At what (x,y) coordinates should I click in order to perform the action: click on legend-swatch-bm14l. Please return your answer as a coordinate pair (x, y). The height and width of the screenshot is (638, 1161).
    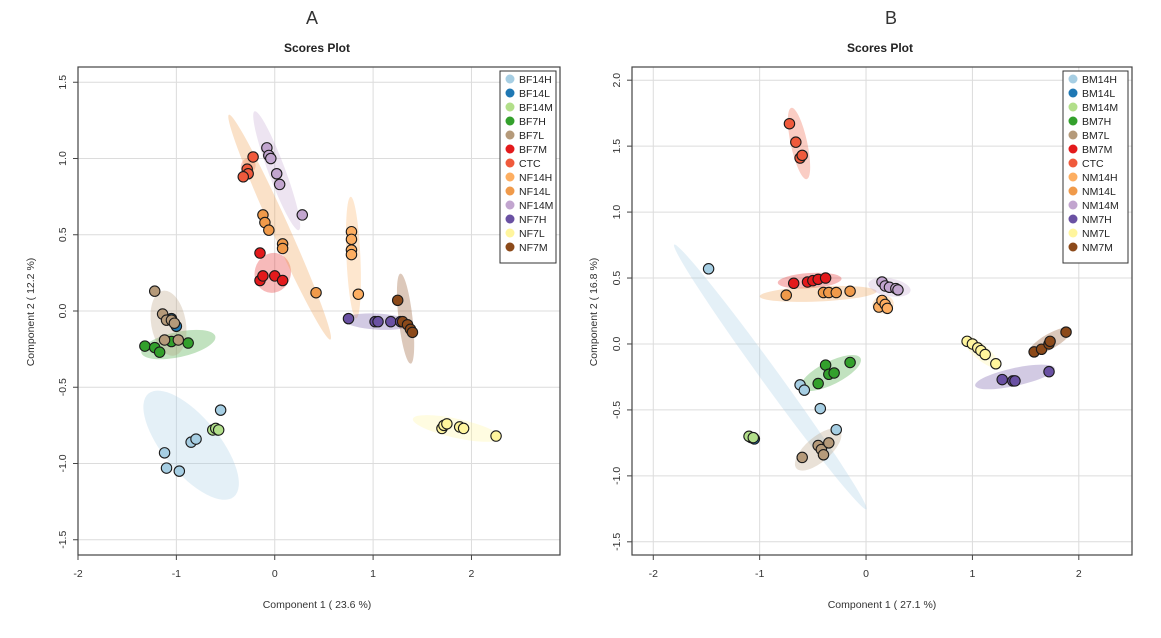
    Looking at the image, I should click on (1073, 93).